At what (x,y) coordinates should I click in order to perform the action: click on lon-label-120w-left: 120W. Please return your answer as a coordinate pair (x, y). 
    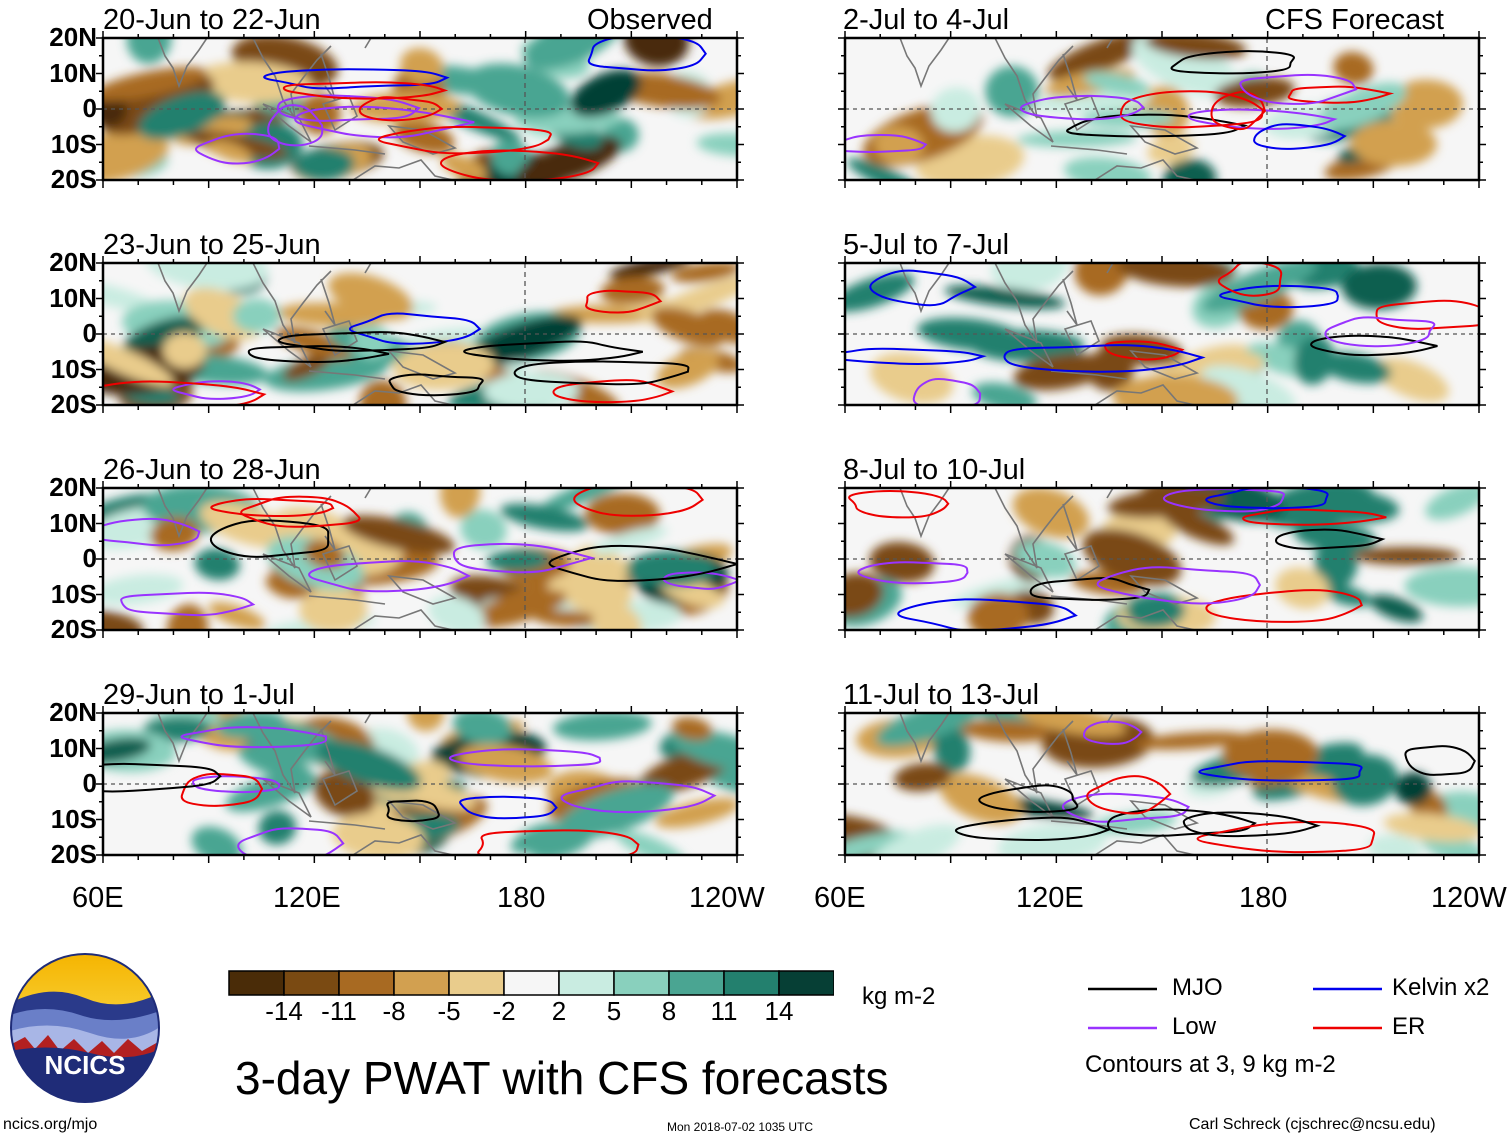
    Looking at the image, I should click on (727, 898).